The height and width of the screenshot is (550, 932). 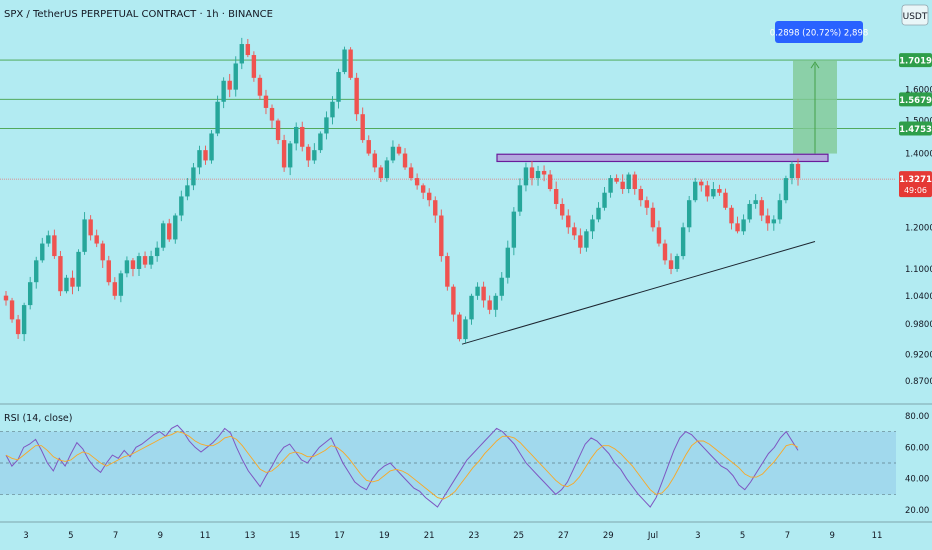 I want to click on rsi-ma-line, so click(x=402, y=465).